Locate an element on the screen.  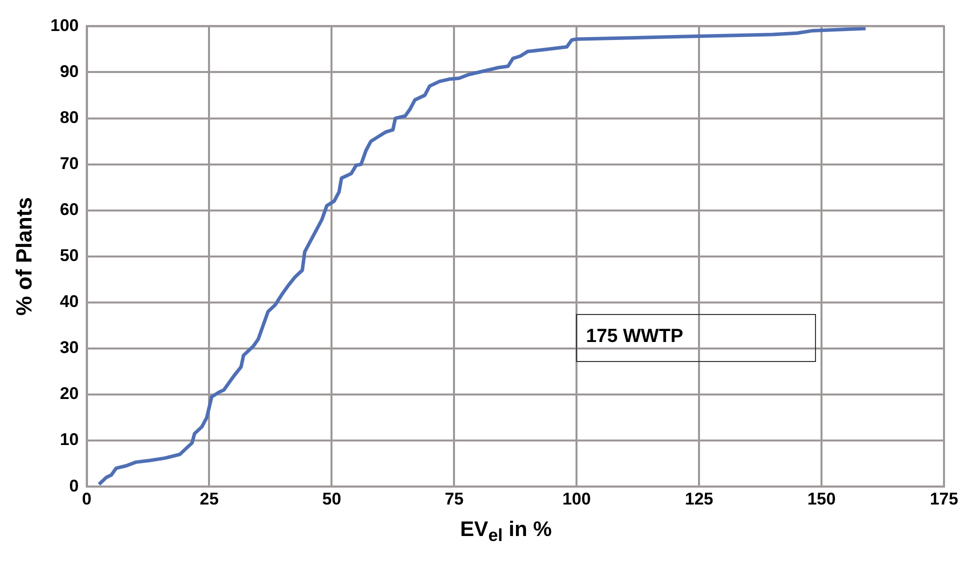
x-tick-label: 25 is located at coordinates (209, 498).